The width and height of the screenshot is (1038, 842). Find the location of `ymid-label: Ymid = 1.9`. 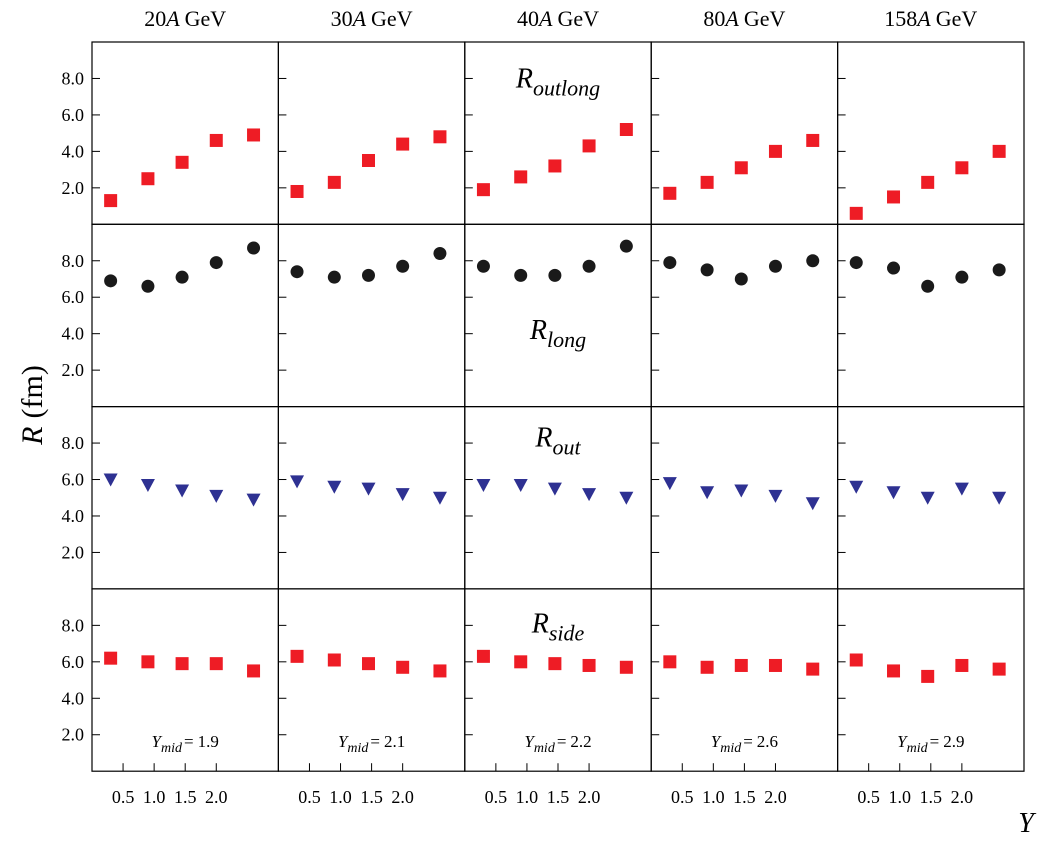

ymid-label: Ymid = 1.9 is located at coordinates (185, 744).